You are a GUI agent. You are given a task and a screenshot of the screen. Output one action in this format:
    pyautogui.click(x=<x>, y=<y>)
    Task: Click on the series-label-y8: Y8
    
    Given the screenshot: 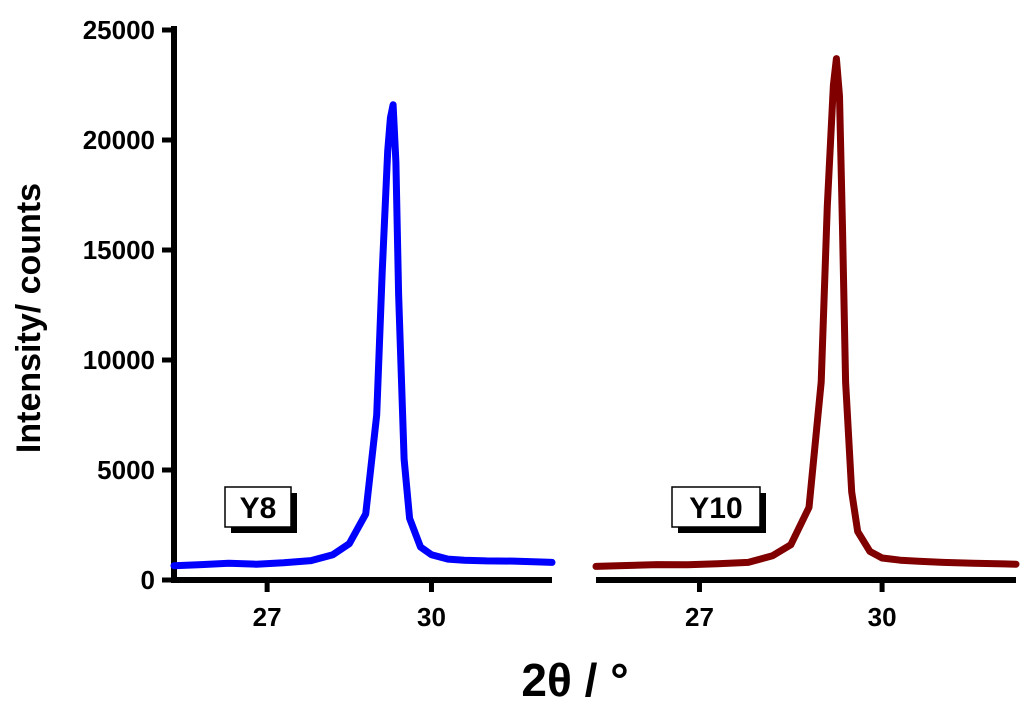 What is the action you would take?
    pyautogui.click(x=260, y=509)
    